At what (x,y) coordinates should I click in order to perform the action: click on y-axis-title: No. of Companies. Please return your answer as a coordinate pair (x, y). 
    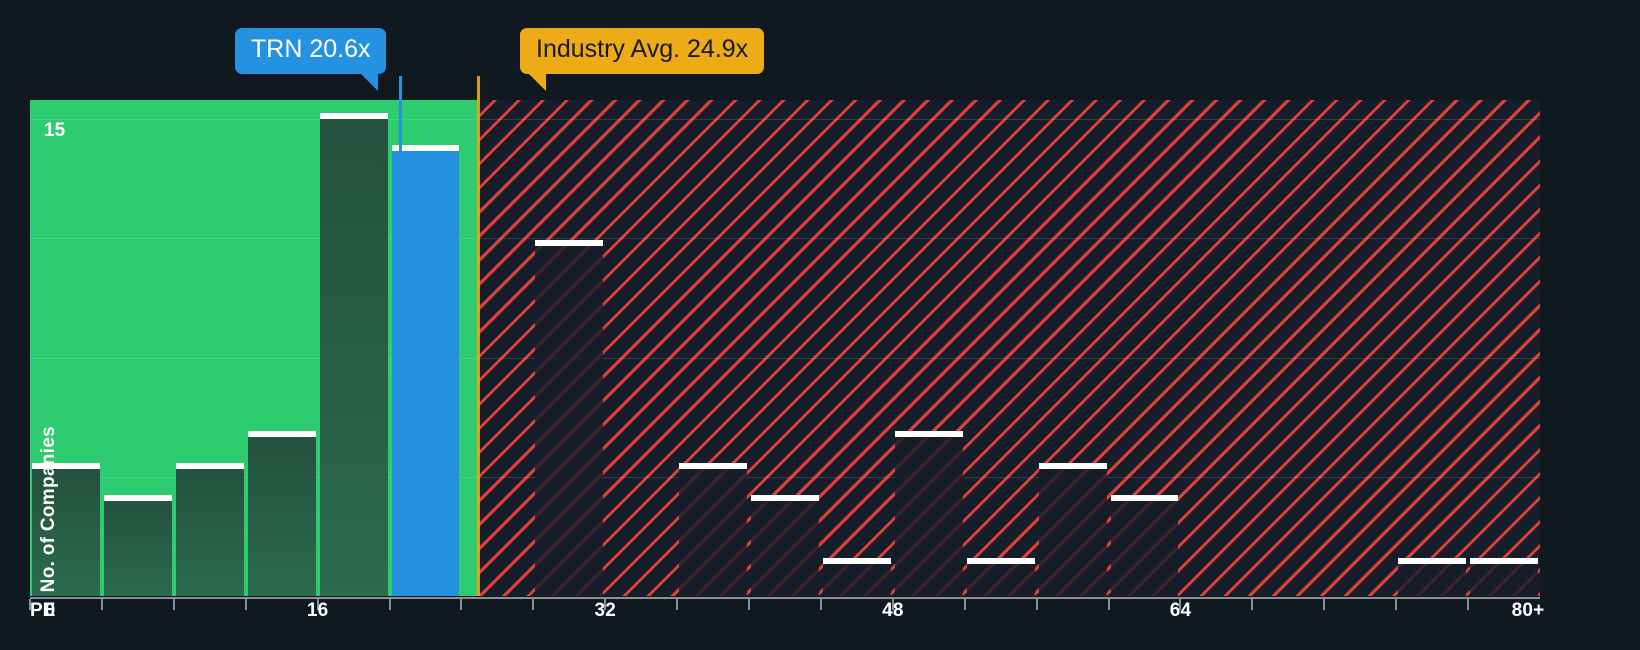
    Looking at the image, I should click on (48, 508).